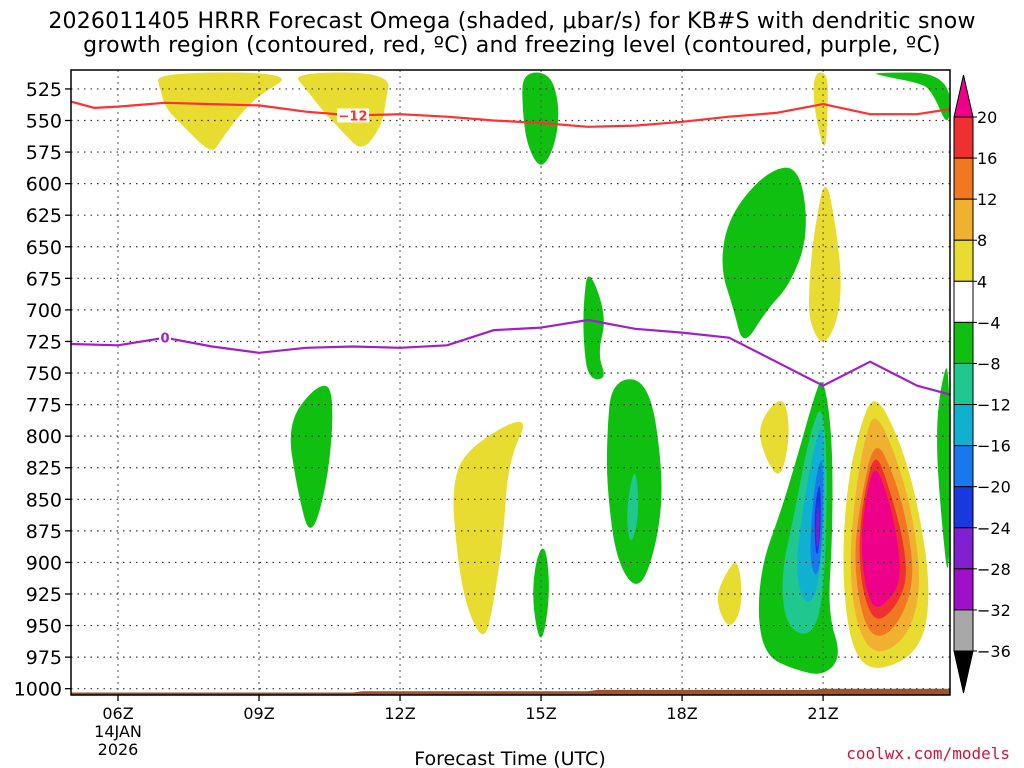 The height and width of the screenshot is (768, 1024). What do you see at coordinates (118, 731) in the screenshot?
I see `x-tick-date: 14JAN` at bounding box center [118, 731].